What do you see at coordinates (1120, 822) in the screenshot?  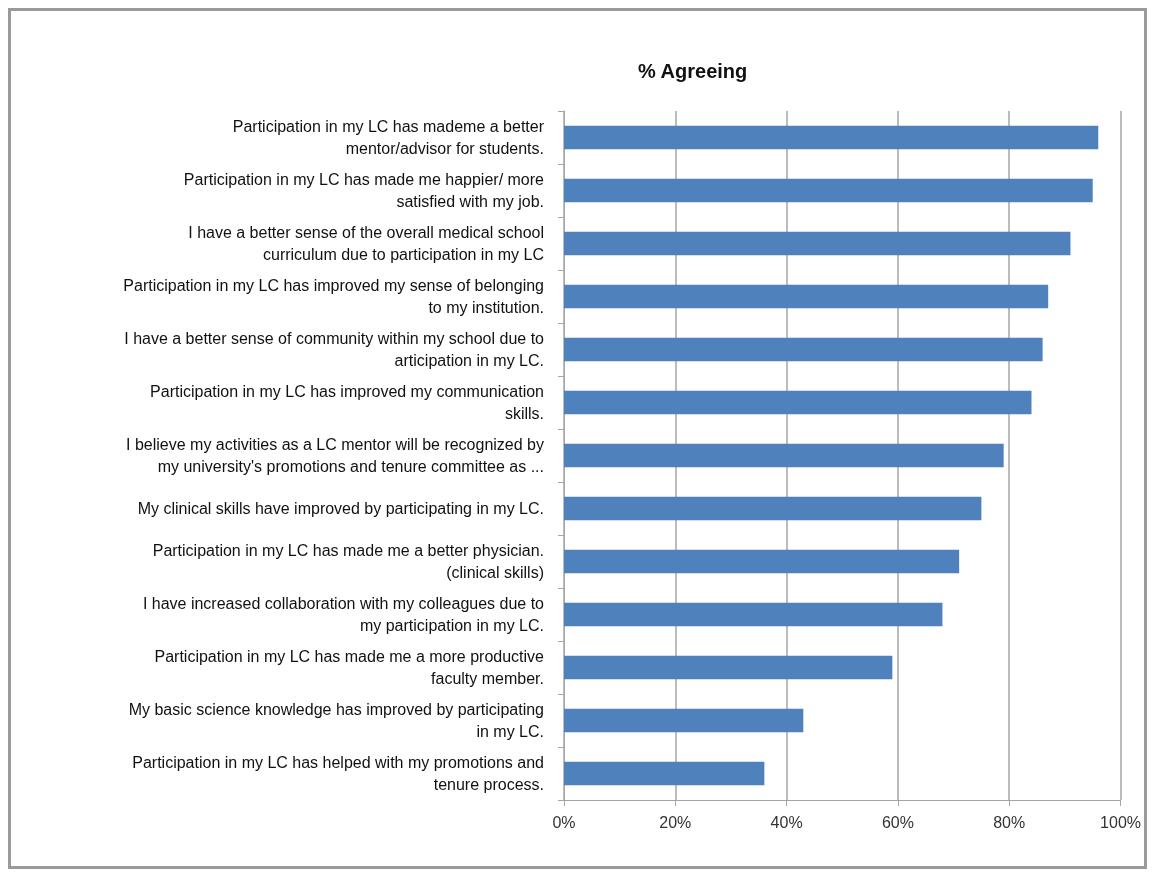 I see `x-tick-label: 100%` at bounding box center [1120, 822].